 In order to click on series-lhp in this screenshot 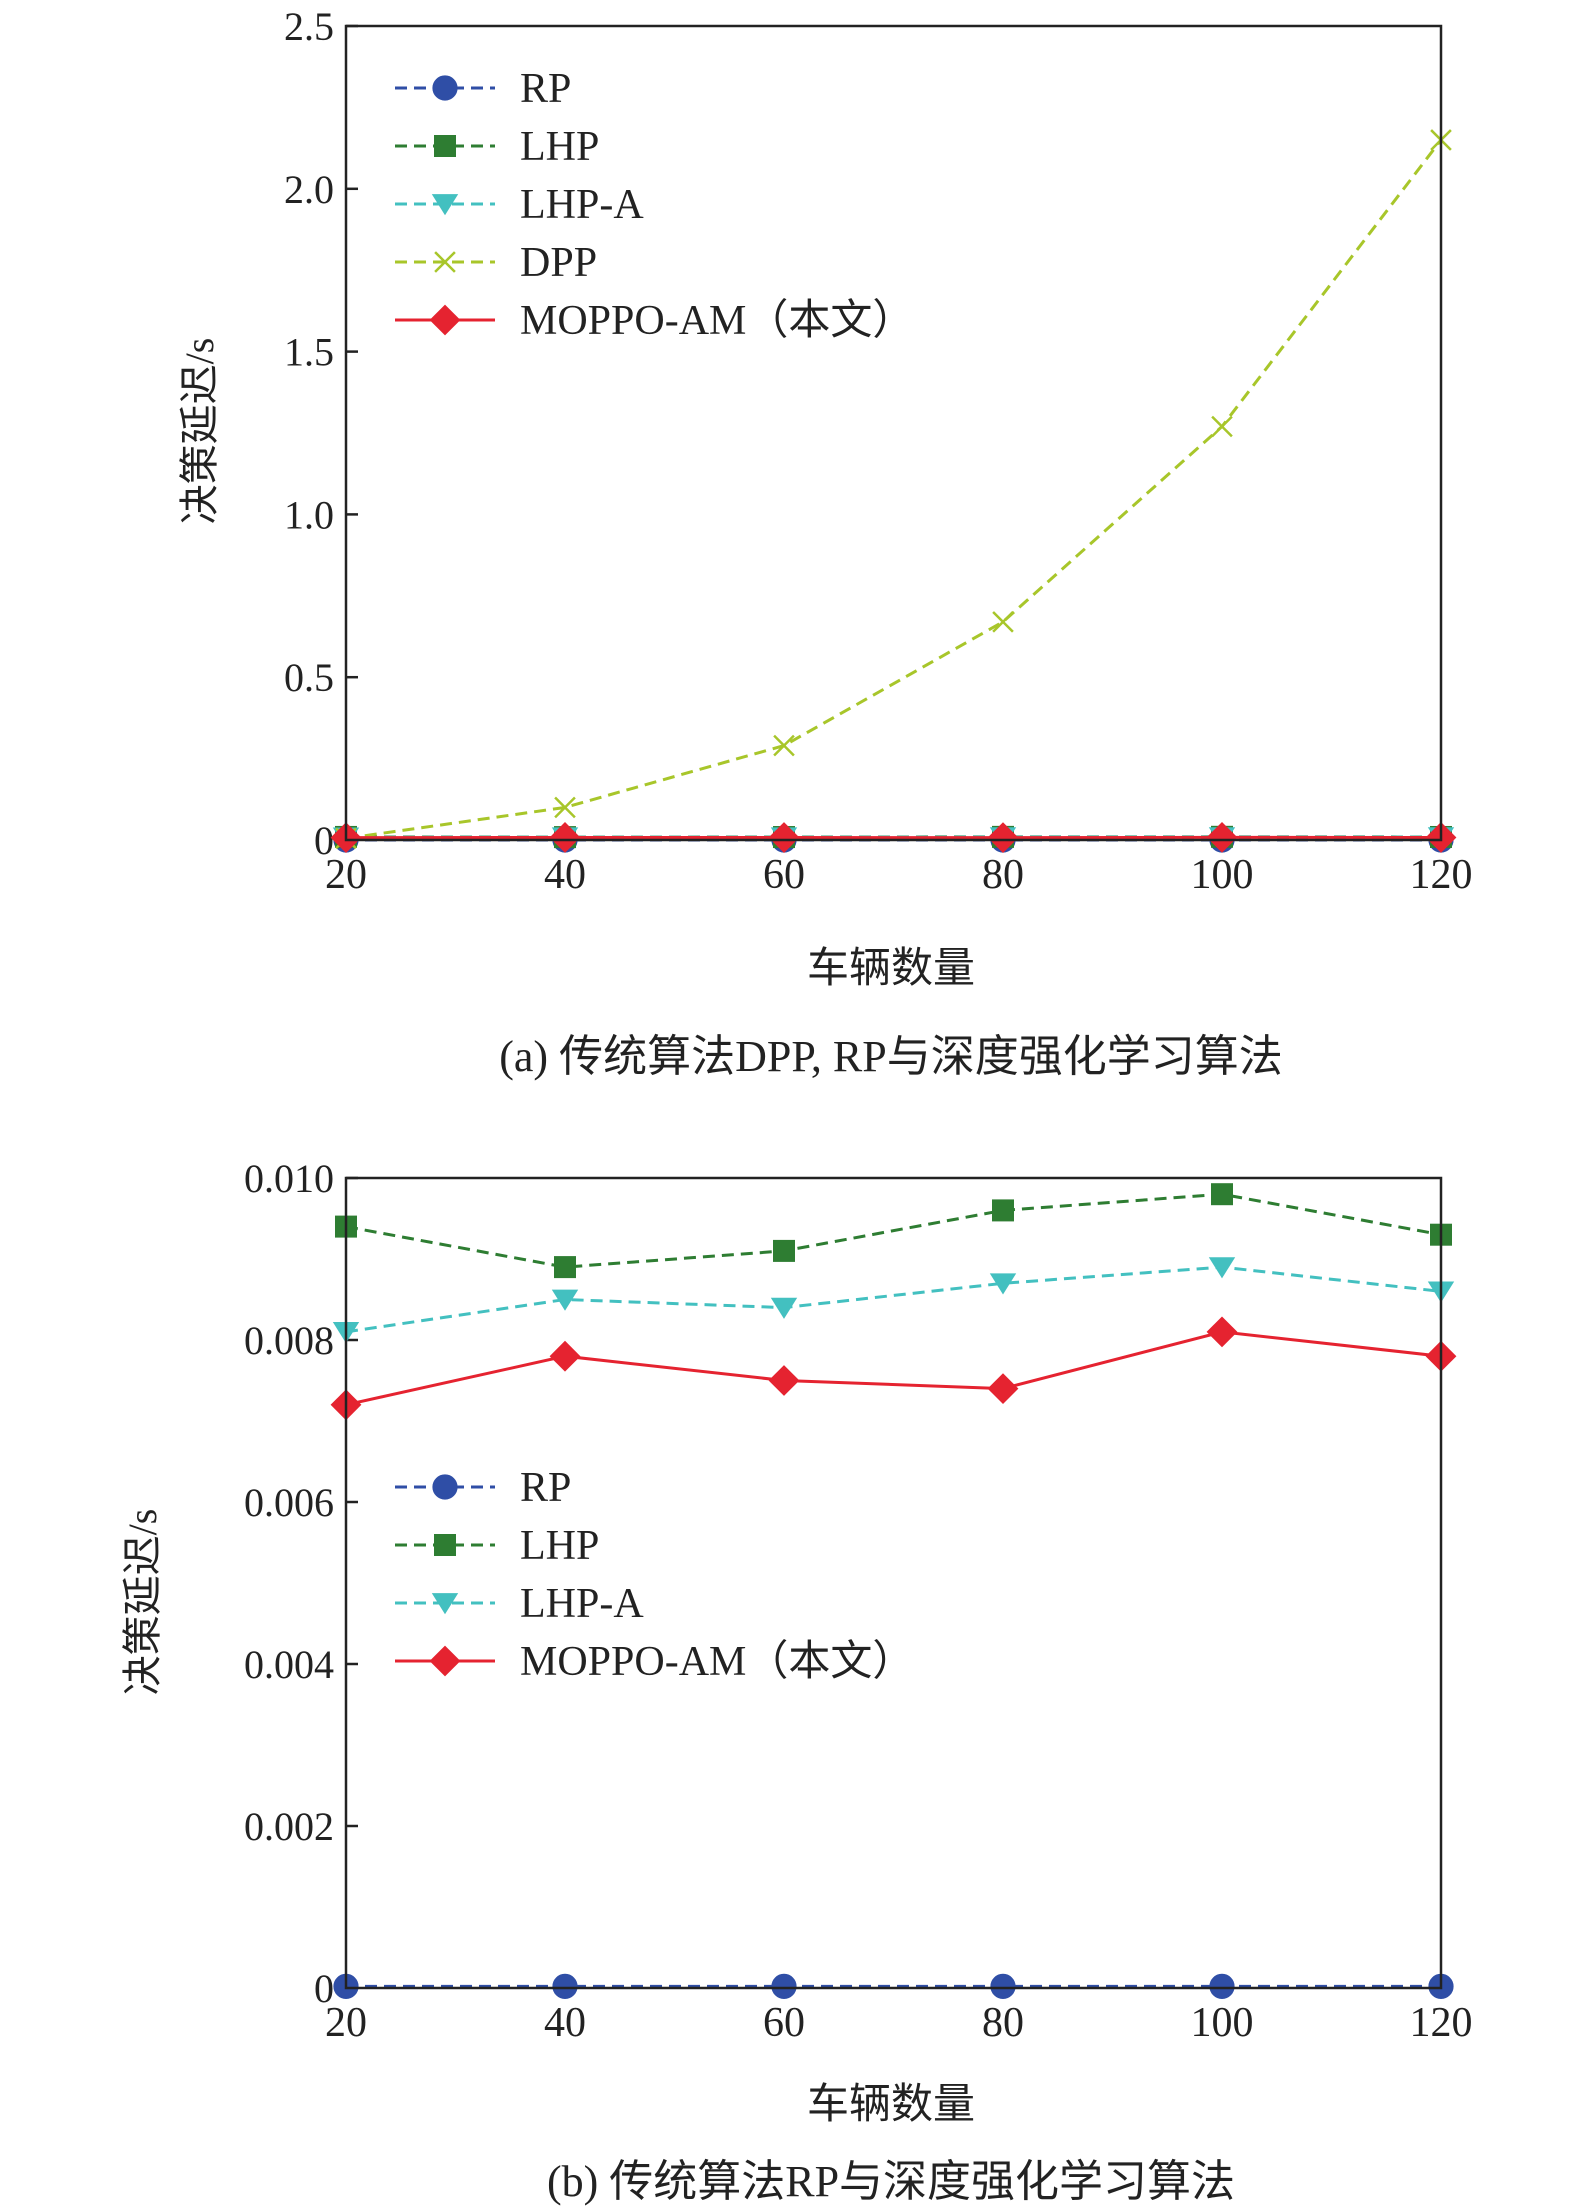, I will do `click(893, 1231)`.